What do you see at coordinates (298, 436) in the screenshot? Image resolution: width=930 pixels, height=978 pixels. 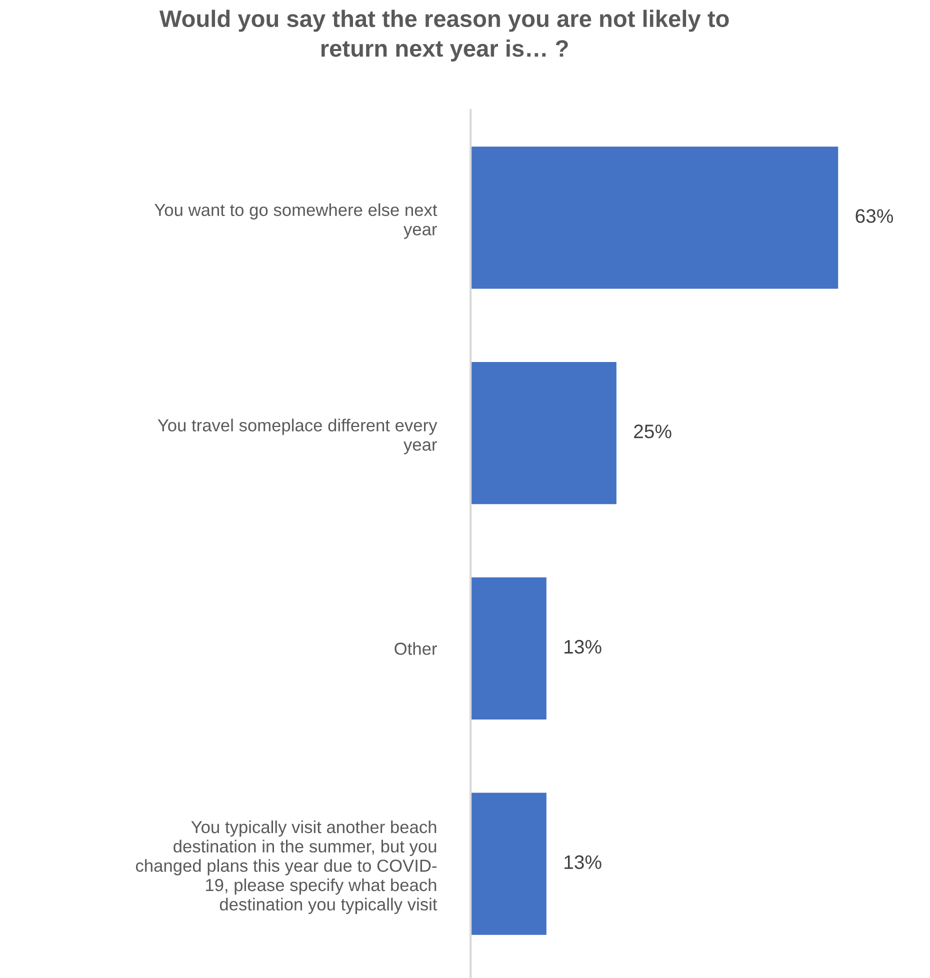 I see `y-tick-label: You travel someplace different every year` at bounding box center [298, 436].